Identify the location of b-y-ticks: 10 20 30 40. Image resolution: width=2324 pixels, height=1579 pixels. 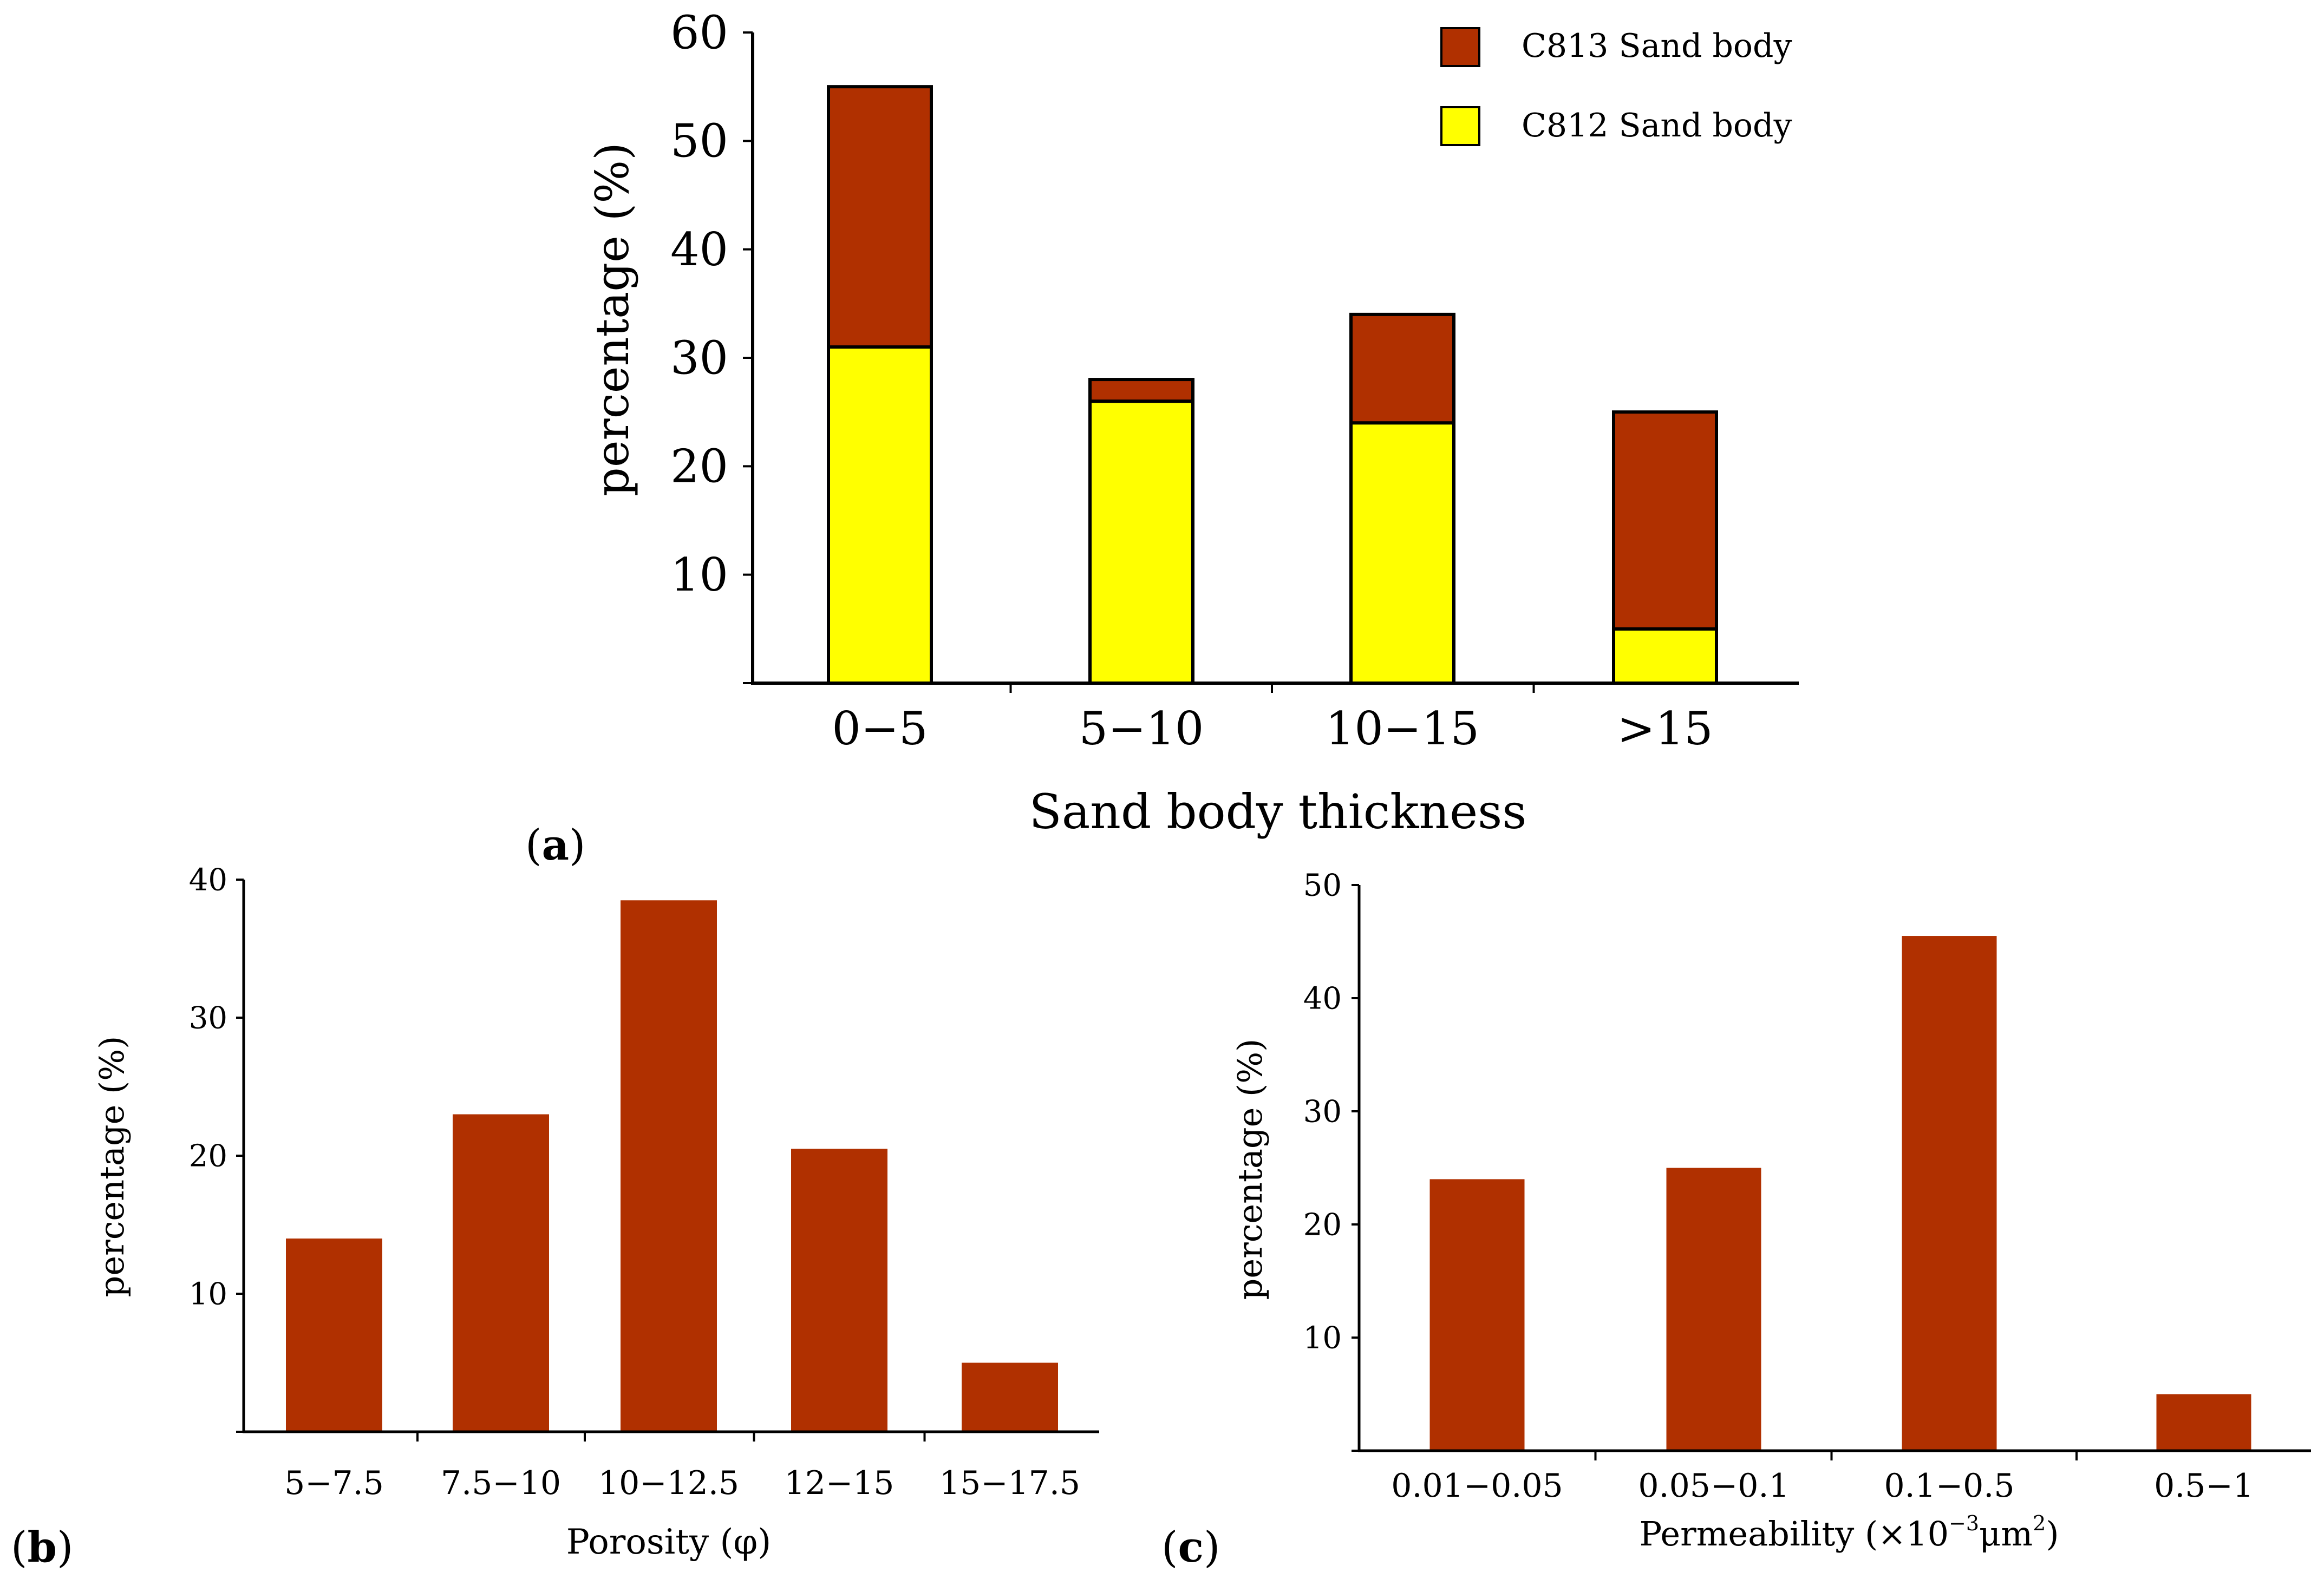
(216, 1148).